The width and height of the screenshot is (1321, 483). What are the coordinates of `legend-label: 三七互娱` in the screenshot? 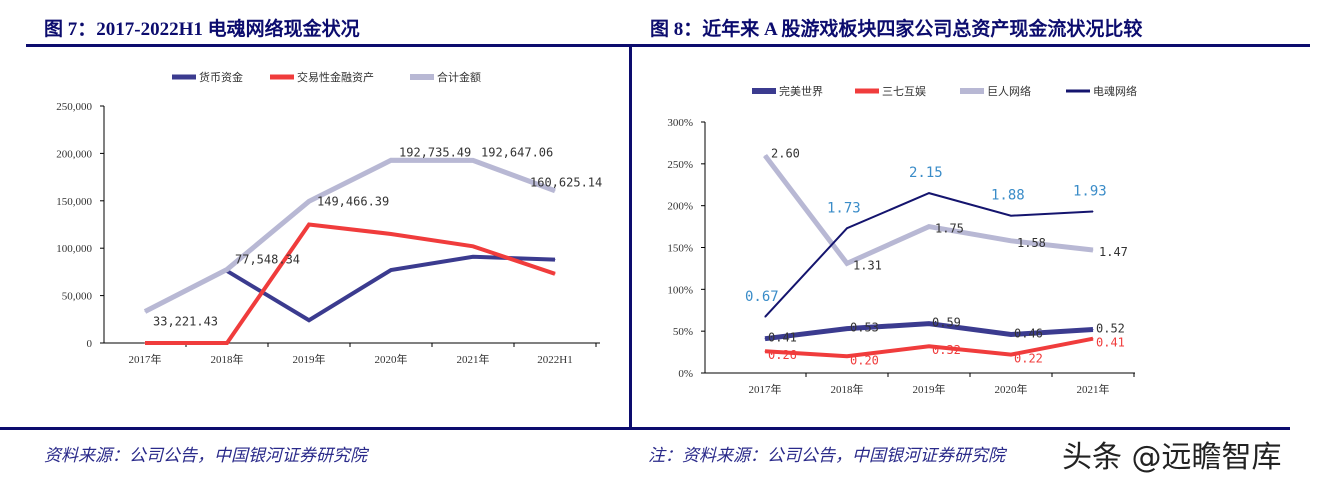 It's located at (904, 91).